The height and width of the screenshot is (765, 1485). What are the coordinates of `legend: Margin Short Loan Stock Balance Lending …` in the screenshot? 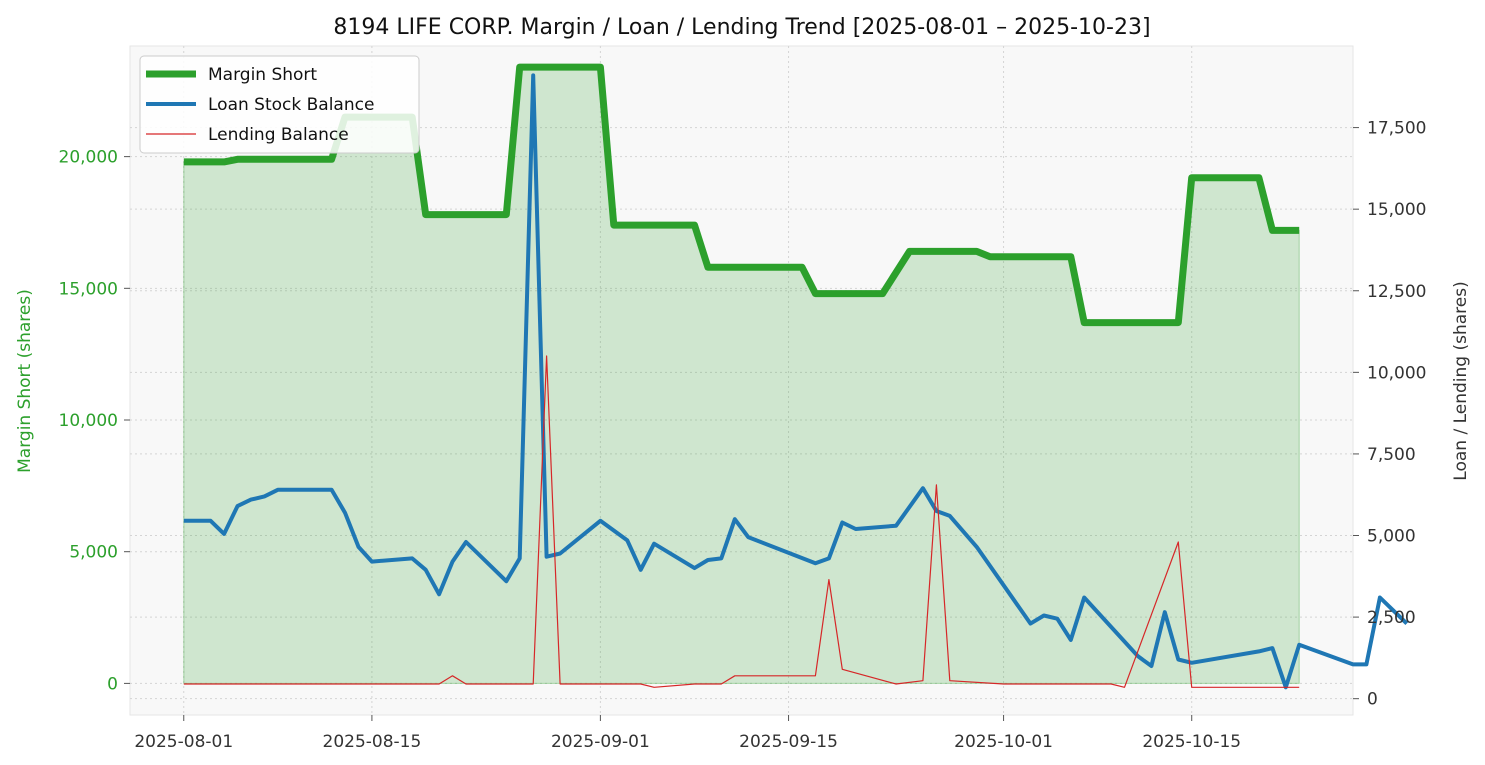 It's located at (279, 104).